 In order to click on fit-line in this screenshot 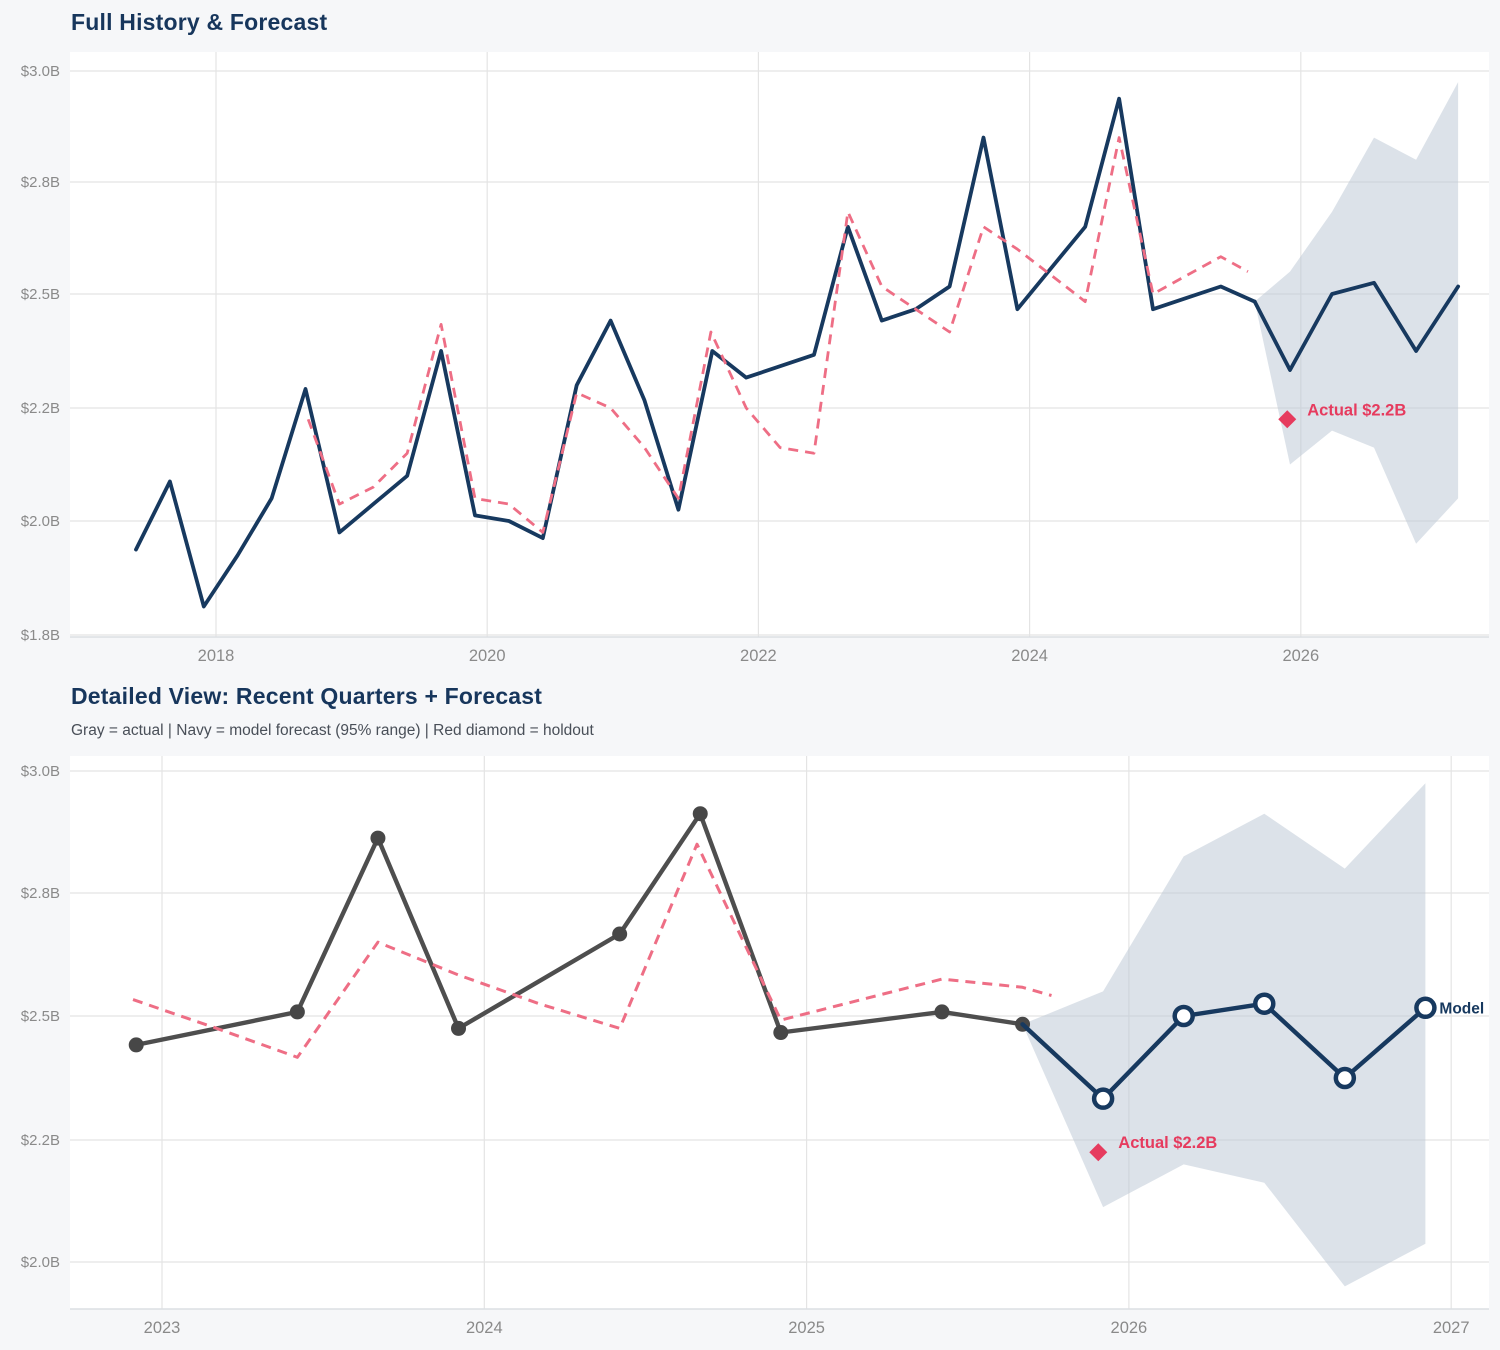, I will do `click(592, 950)`.